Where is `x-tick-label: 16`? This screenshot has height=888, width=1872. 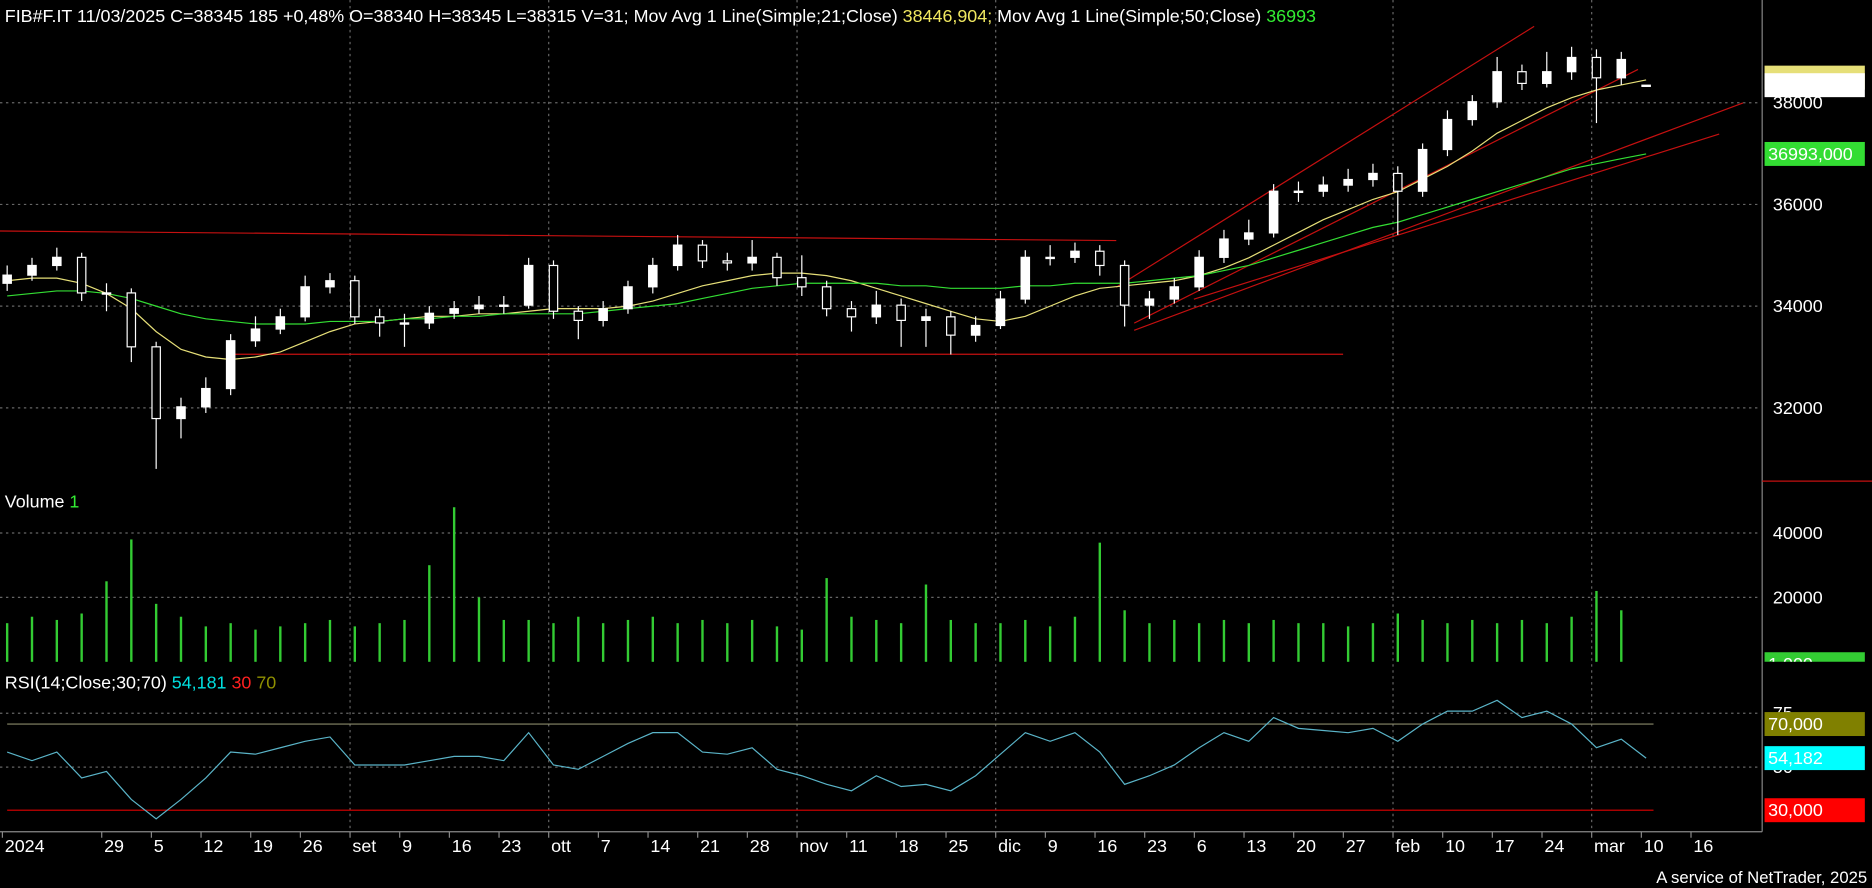 x-tick-label: 16 is located at coordinates (1703, 846).